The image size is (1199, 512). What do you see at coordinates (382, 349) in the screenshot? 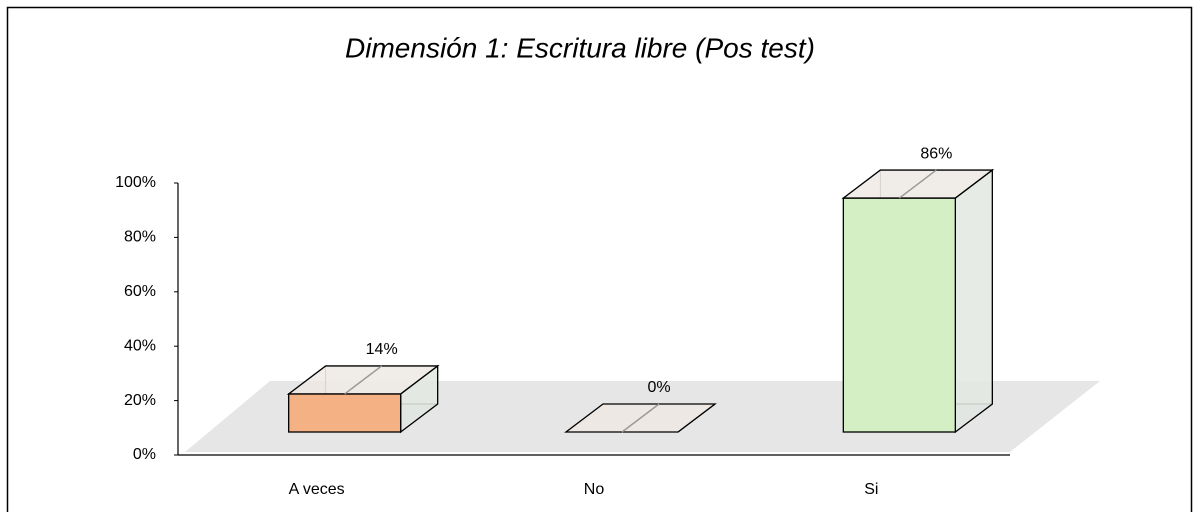
I see `data-label: 14%` at bounding box center [382, 349].